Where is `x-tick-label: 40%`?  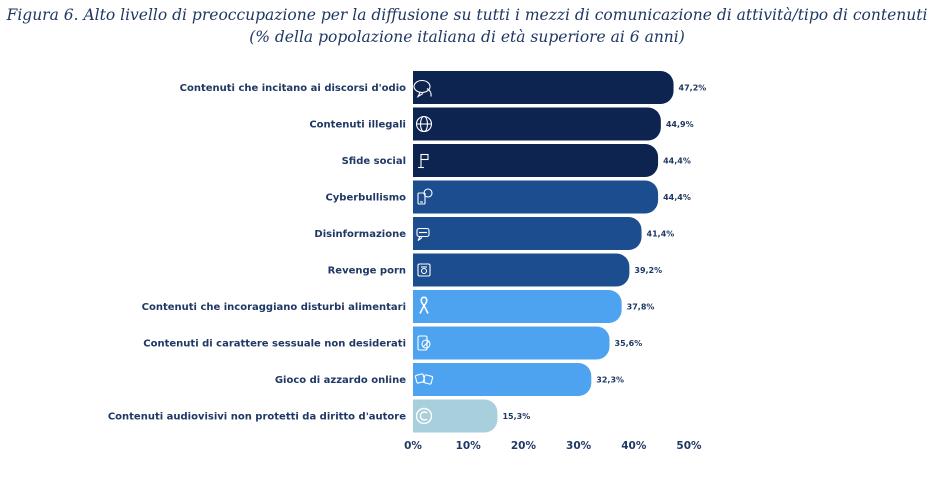 x-tick-label: 40% is located at coordinates (634, 446).